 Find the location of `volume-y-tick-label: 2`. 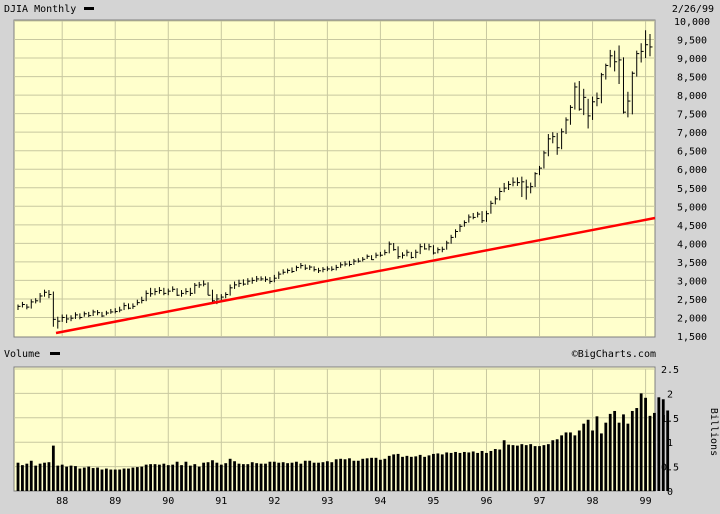

volume-y-tick-label: 2 is located at coordinates (670, 394).